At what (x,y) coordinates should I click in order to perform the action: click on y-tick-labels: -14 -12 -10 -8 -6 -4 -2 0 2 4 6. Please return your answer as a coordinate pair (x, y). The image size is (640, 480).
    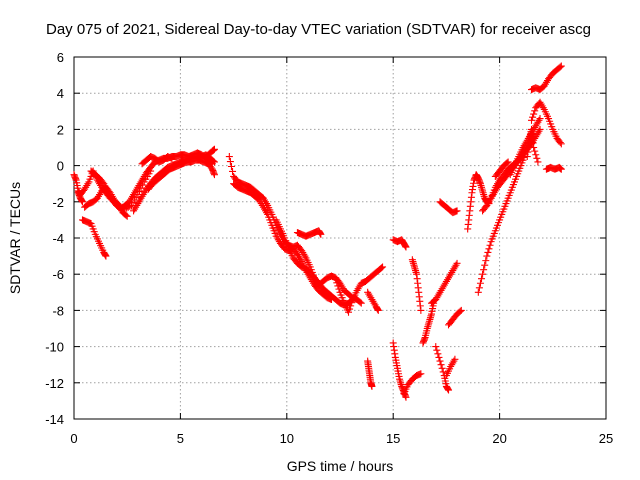
    Looking at the image, I should click on (54, 238).